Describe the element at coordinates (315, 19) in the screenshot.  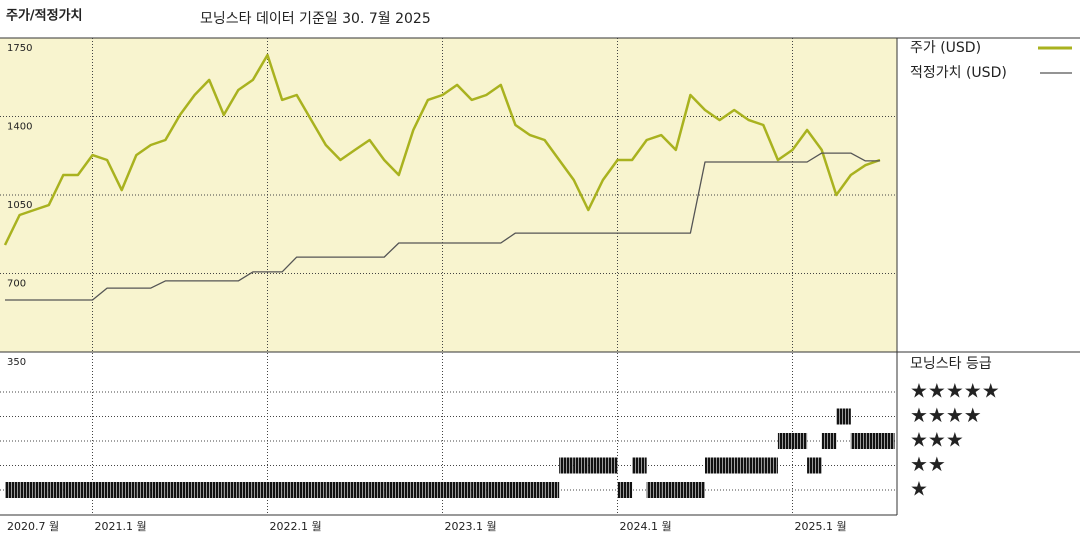
I see `chart-subtitle: 모닝스타 데이터 기준일 30. 7월 2025` at that location.